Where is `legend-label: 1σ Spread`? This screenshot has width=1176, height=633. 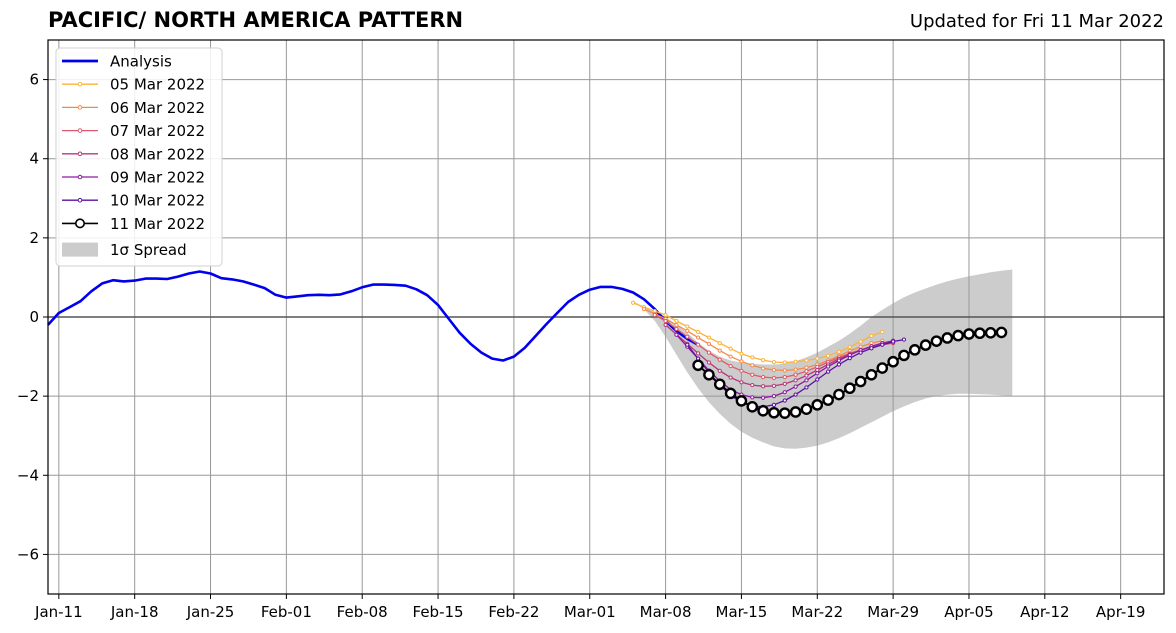 legend-label: 1σ Spread is located at coordinates (148, 250).